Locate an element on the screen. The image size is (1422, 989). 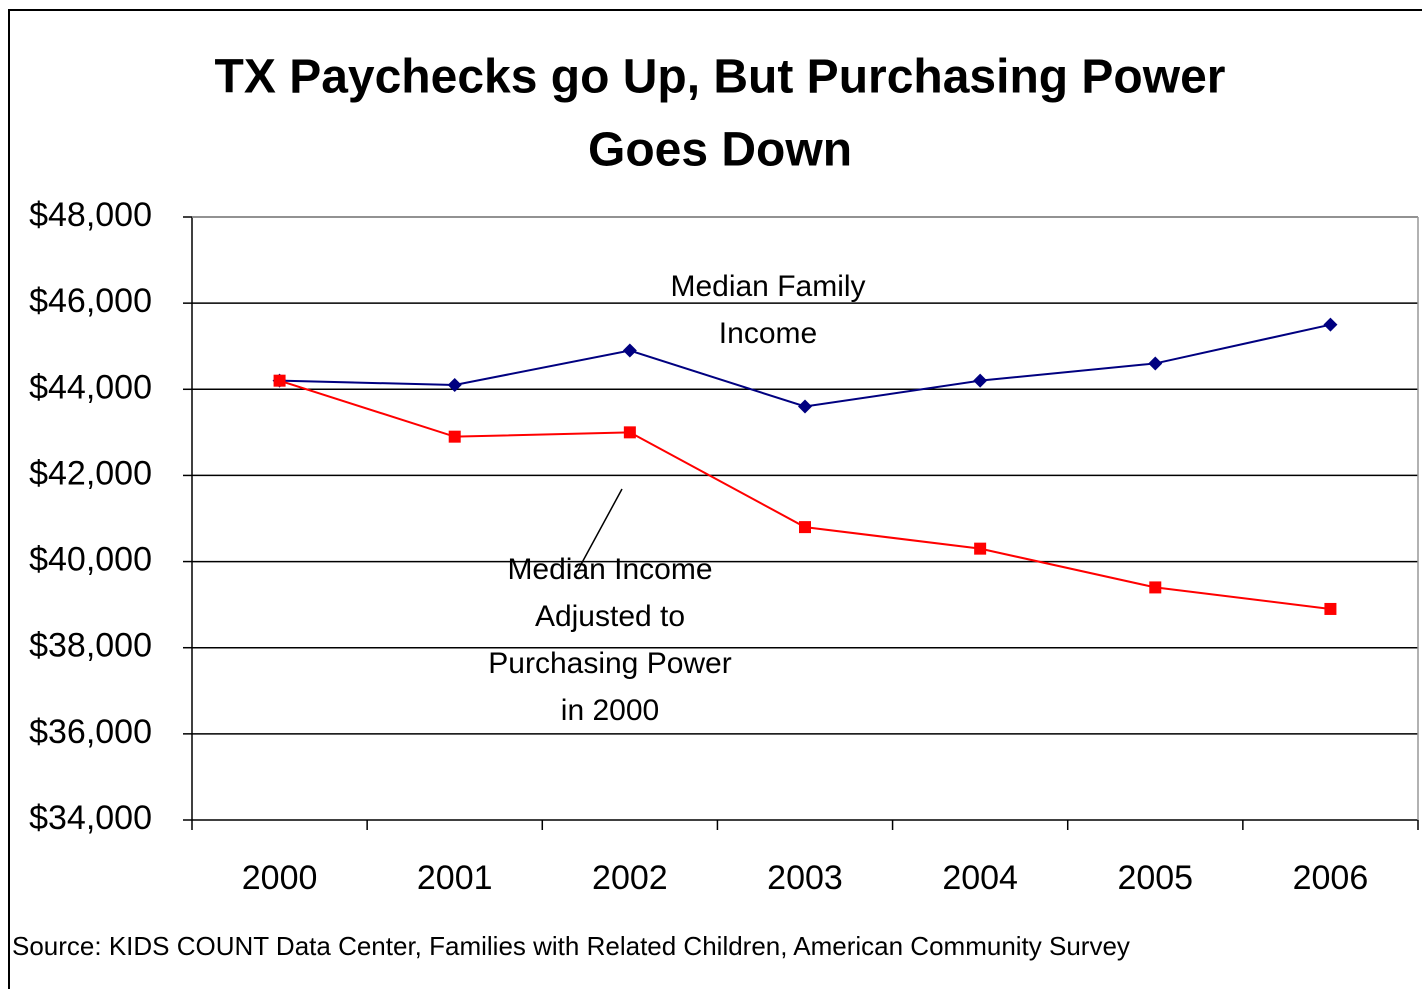
annotation-leader is located at coordinates (600, 529).